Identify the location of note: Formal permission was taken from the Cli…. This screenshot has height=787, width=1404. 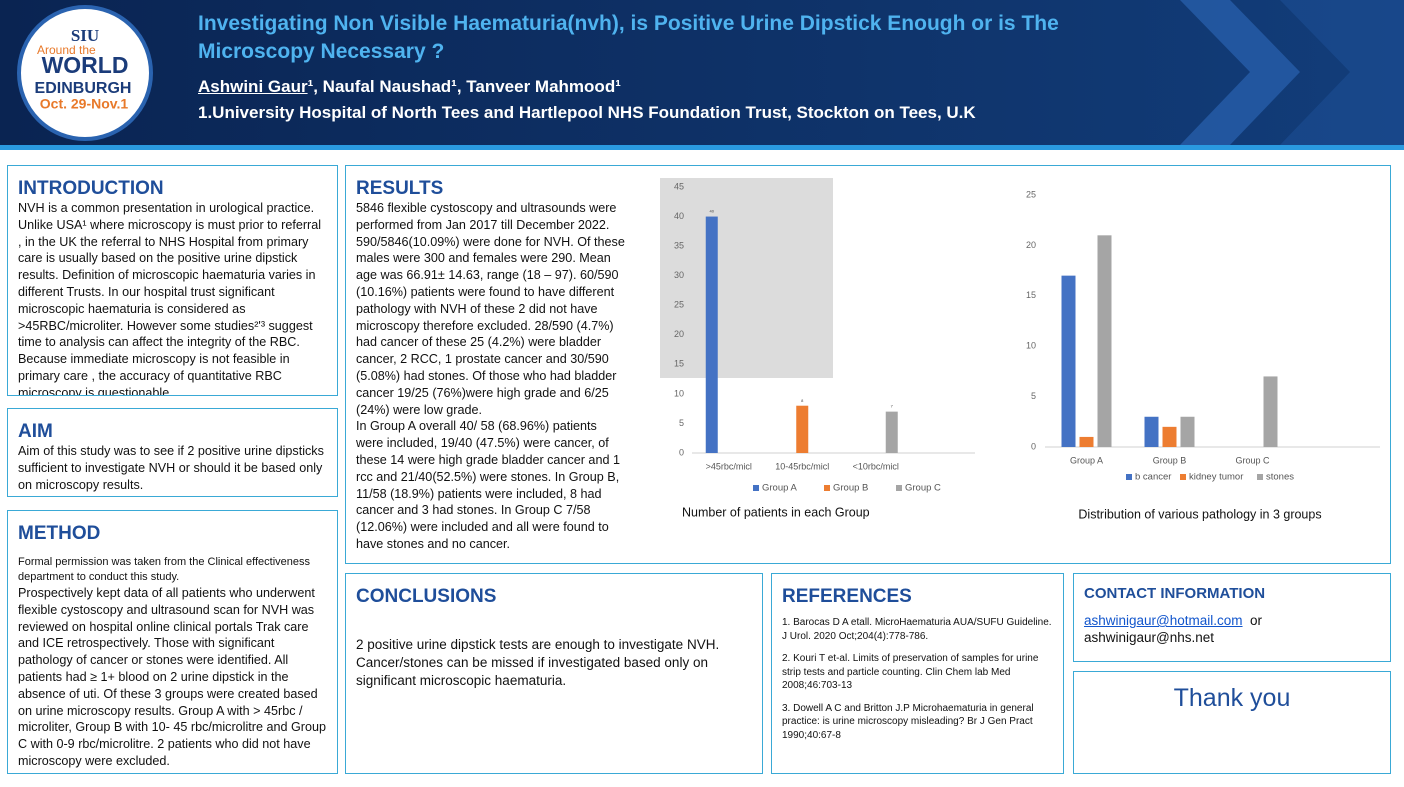
(164, 569).